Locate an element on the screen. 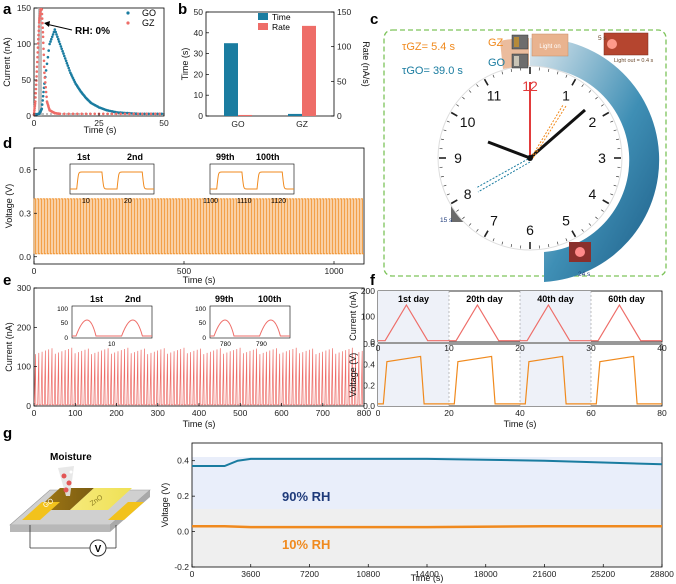 The height and width of the screenshot is (584, 676). panel-e-ytick-label: 0 is located at coordinates (28, 406).